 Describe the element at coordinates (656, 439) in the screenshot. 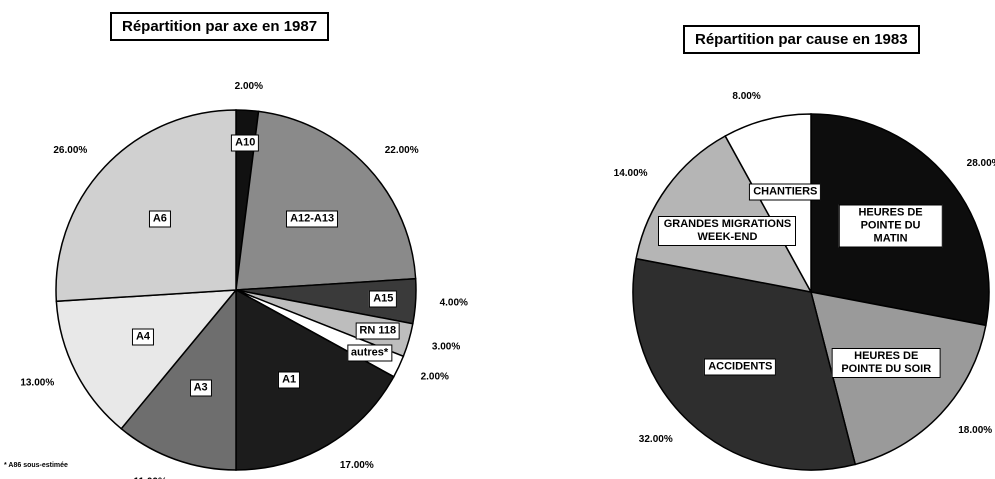

I see `value-label: 32.00%` at that location.